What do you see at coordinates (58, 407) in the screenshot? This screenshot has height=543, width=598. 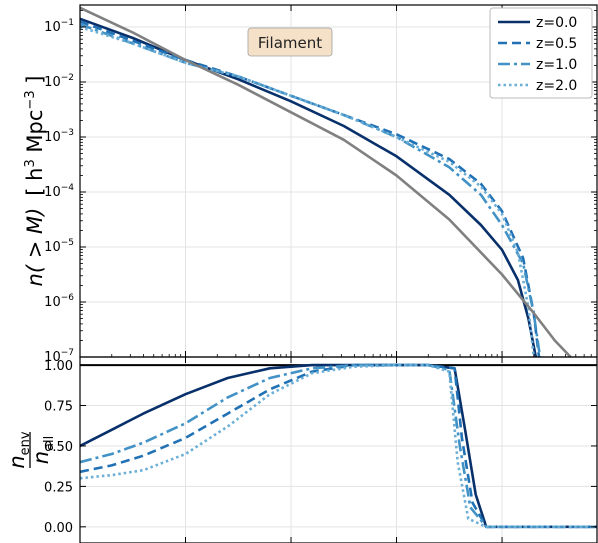 I see `bottom-ytick-label: 0.75` at bounding box center [58, 407].